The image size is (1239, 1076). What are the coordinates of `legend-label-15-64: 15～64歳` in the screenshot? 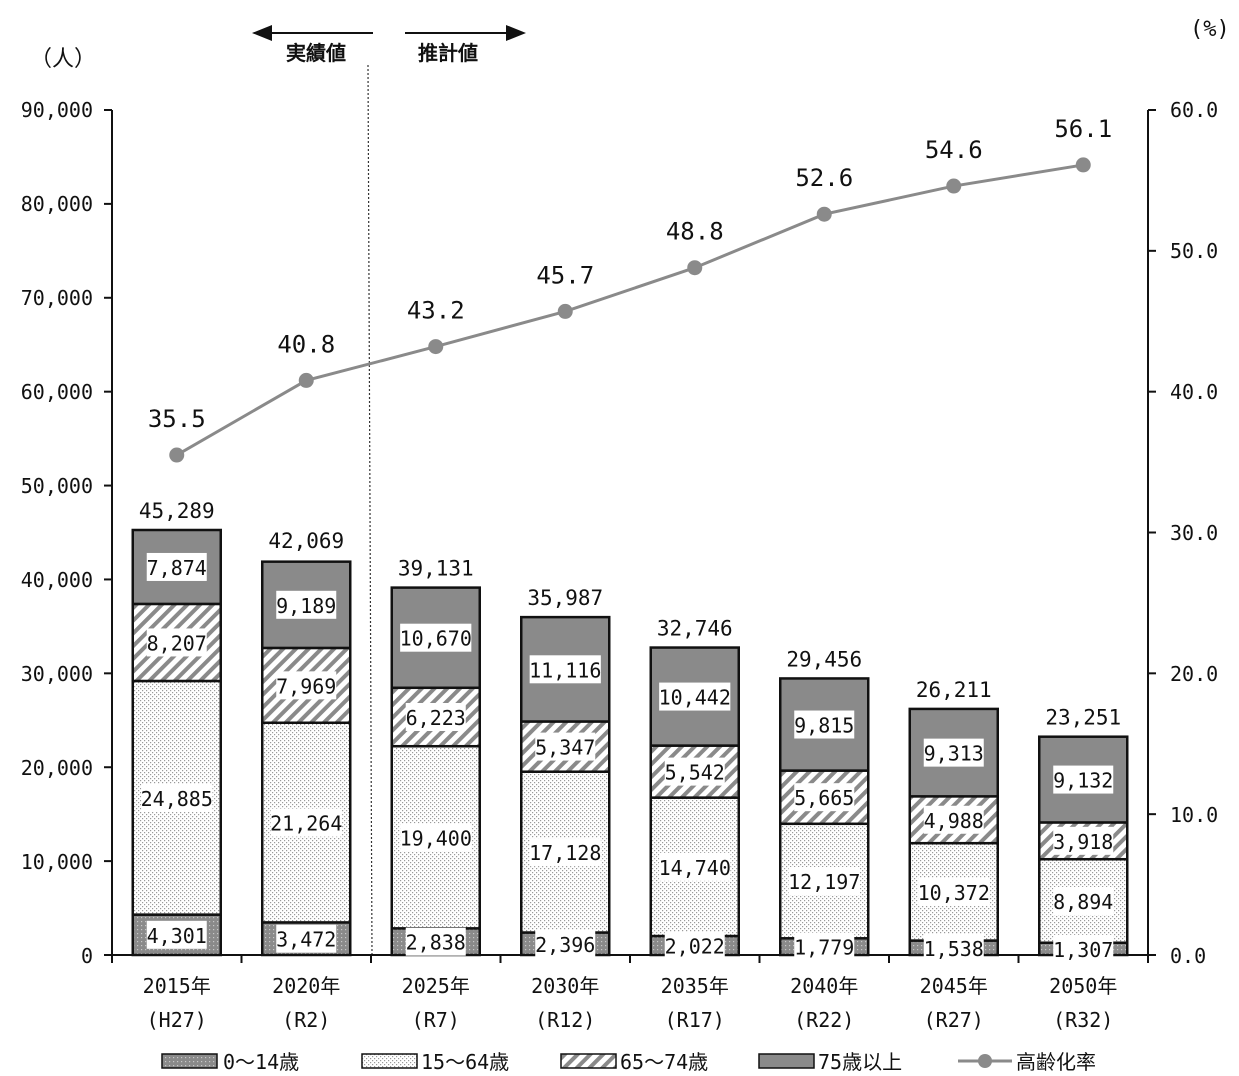 It's located at (465, 1062).